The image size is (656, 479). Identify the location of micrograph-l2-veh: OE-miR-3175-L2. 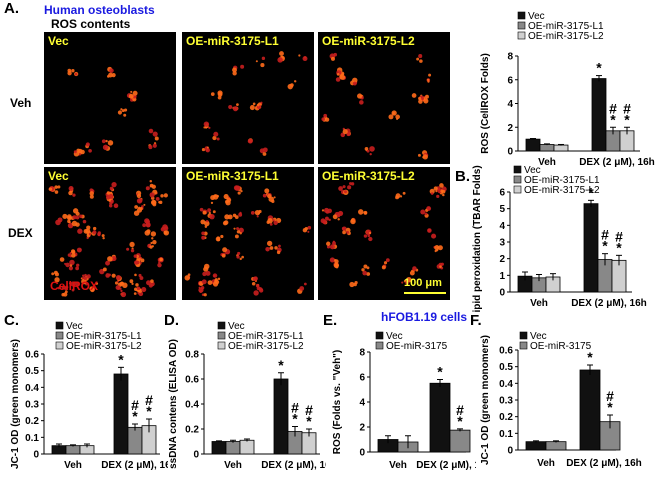
(384, 98).